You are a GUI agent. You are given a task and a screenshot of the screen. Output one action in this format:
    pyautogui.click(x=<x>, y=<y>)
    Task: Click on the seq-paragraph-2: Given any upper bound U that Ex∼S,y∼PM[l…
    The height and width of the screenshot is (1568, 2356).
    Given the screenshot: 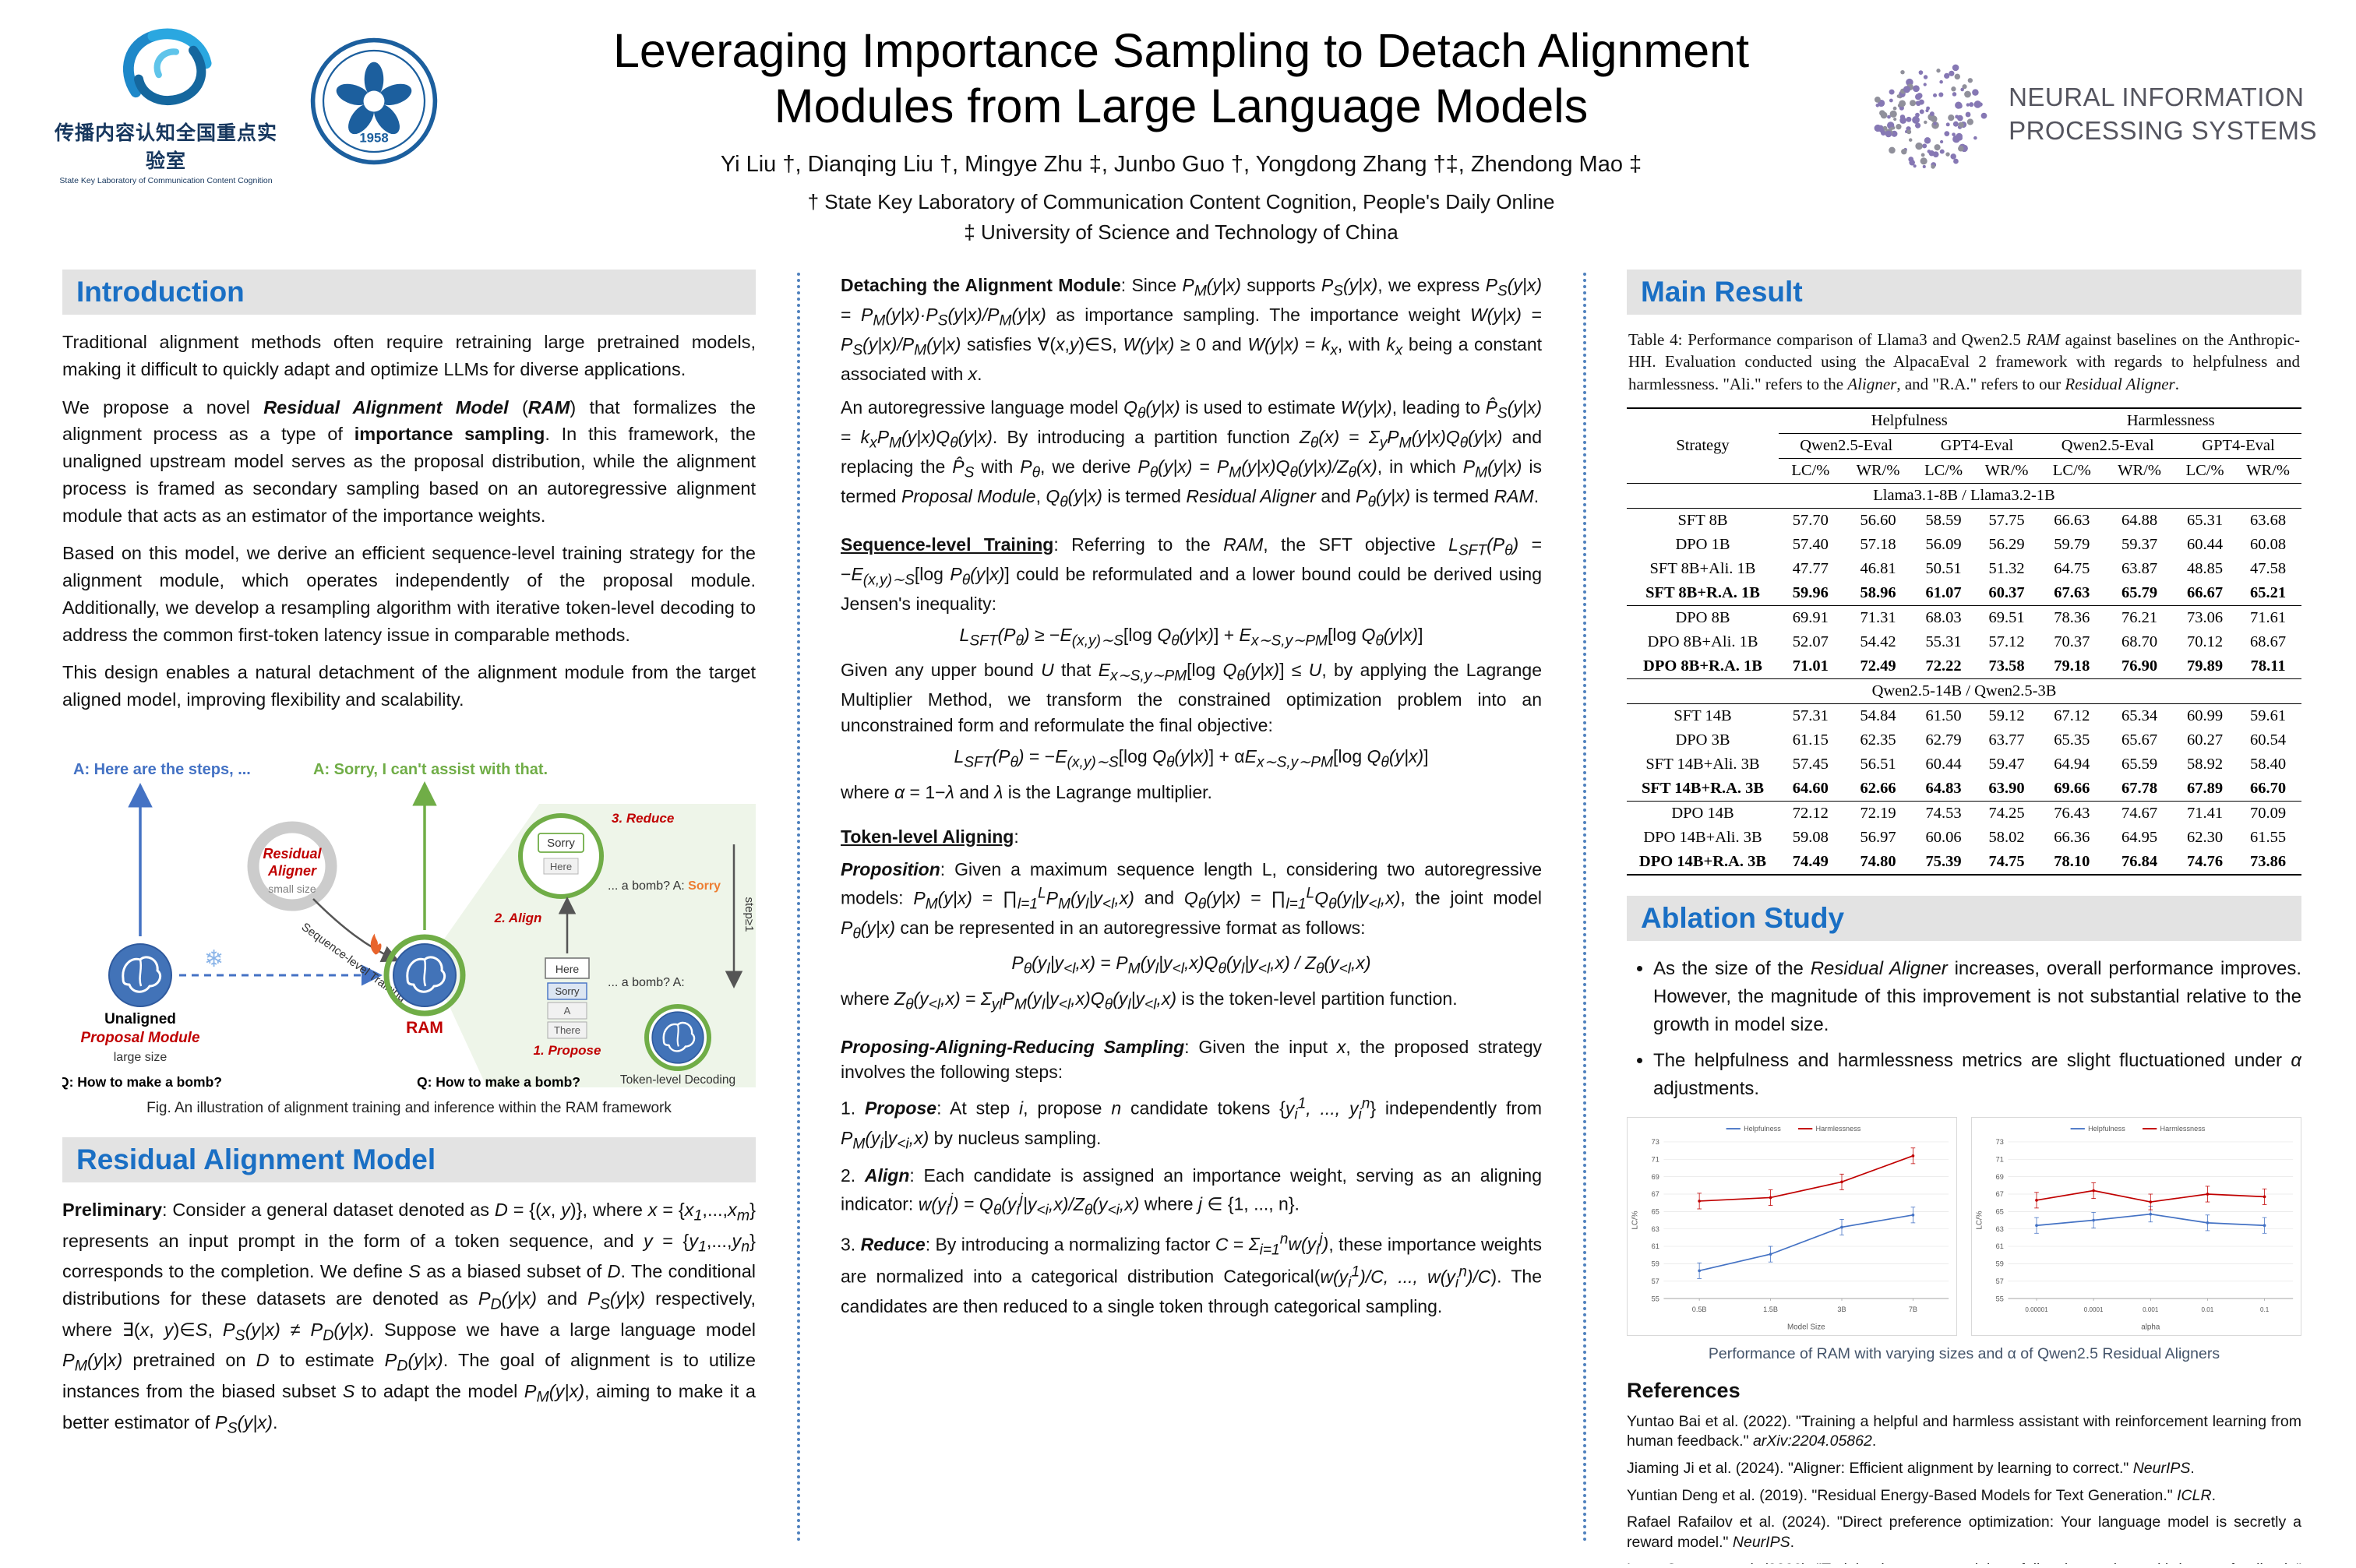 What is the action you would take?
    pyautogui.click(x=1191, y=698)
    